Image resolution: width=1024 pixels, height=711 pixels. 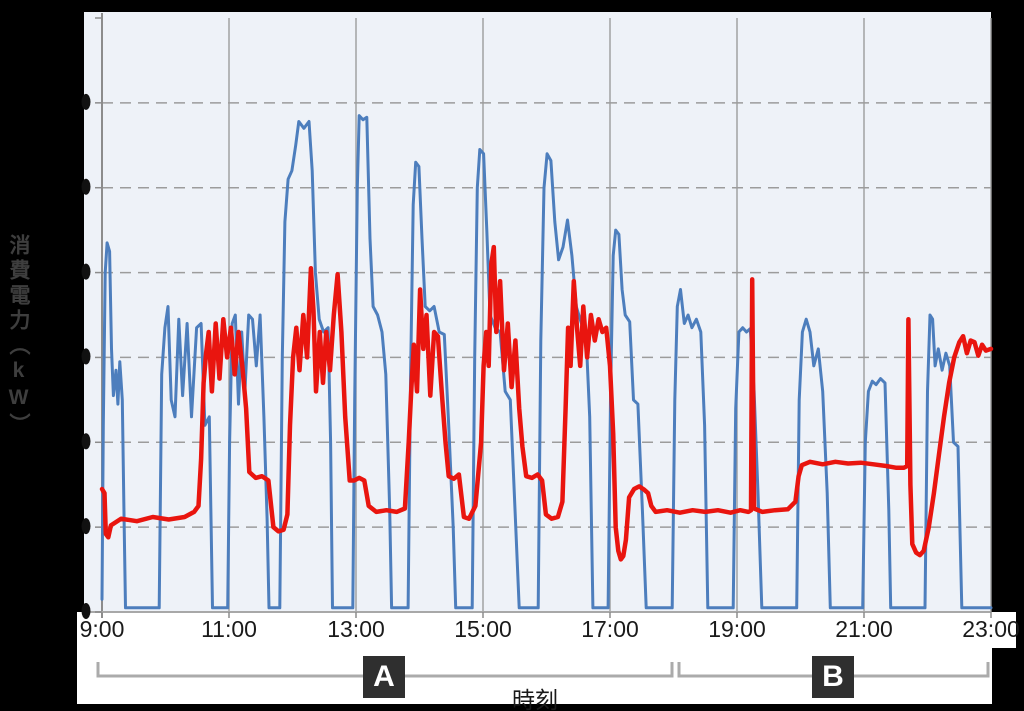 I want to click on x-tick-label: 9:00, so click(x=102, y=629).